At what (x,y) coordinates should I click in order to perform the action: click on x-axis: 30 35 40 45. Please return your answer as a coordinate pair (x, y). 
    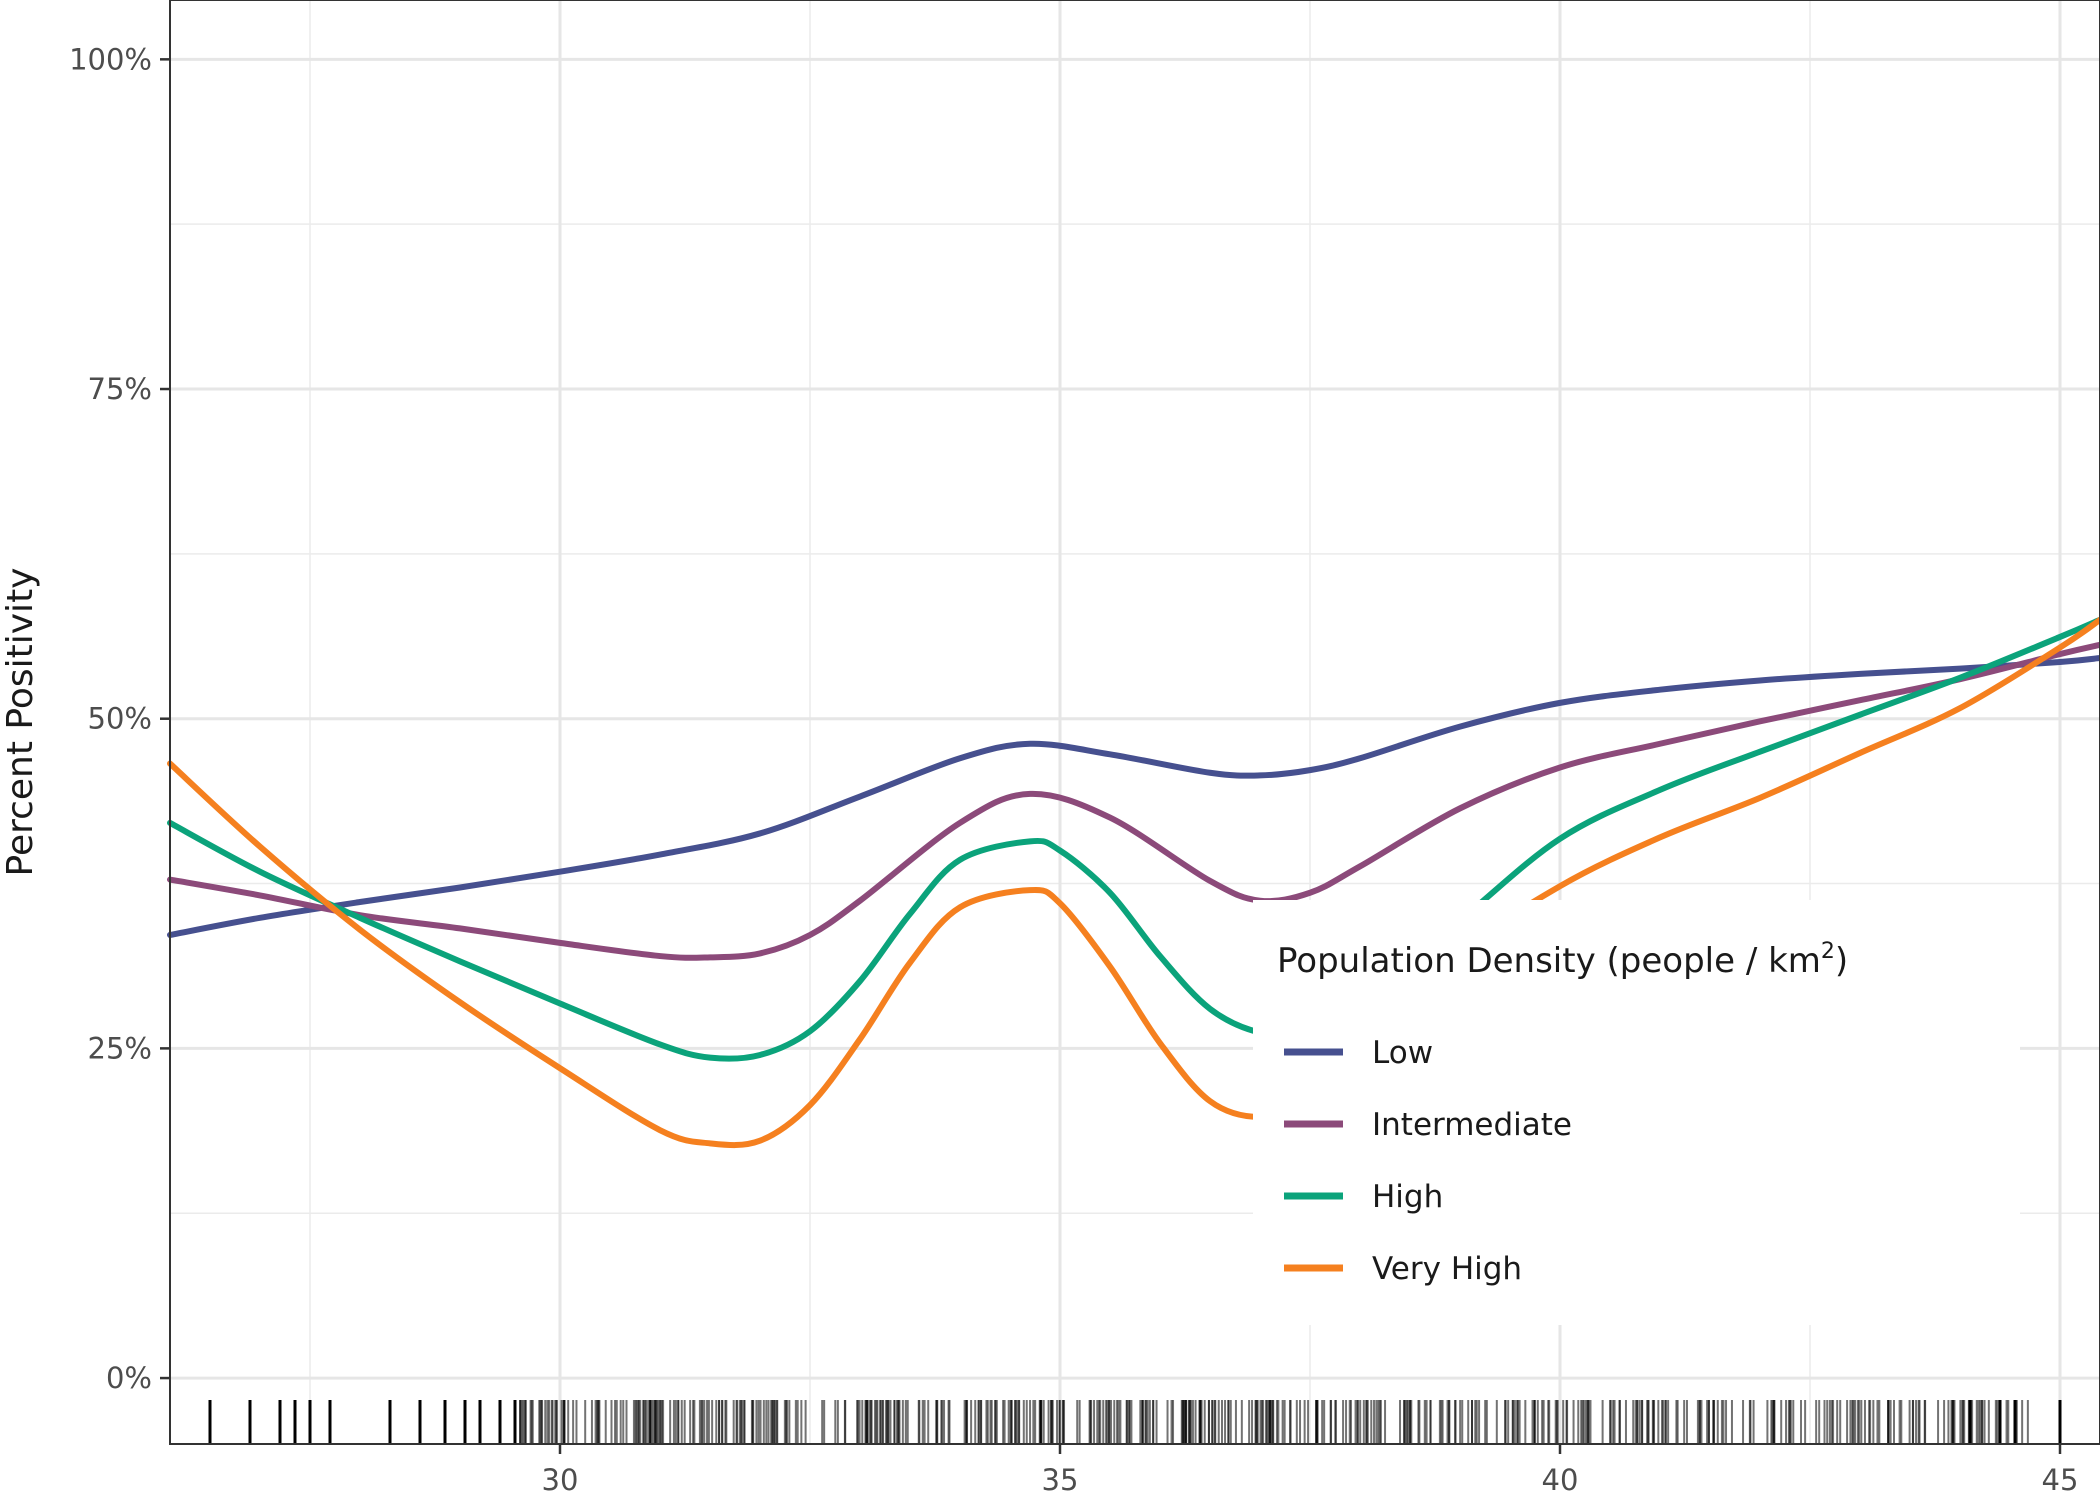
    Looking at the image, I should click on (1310, 1470).